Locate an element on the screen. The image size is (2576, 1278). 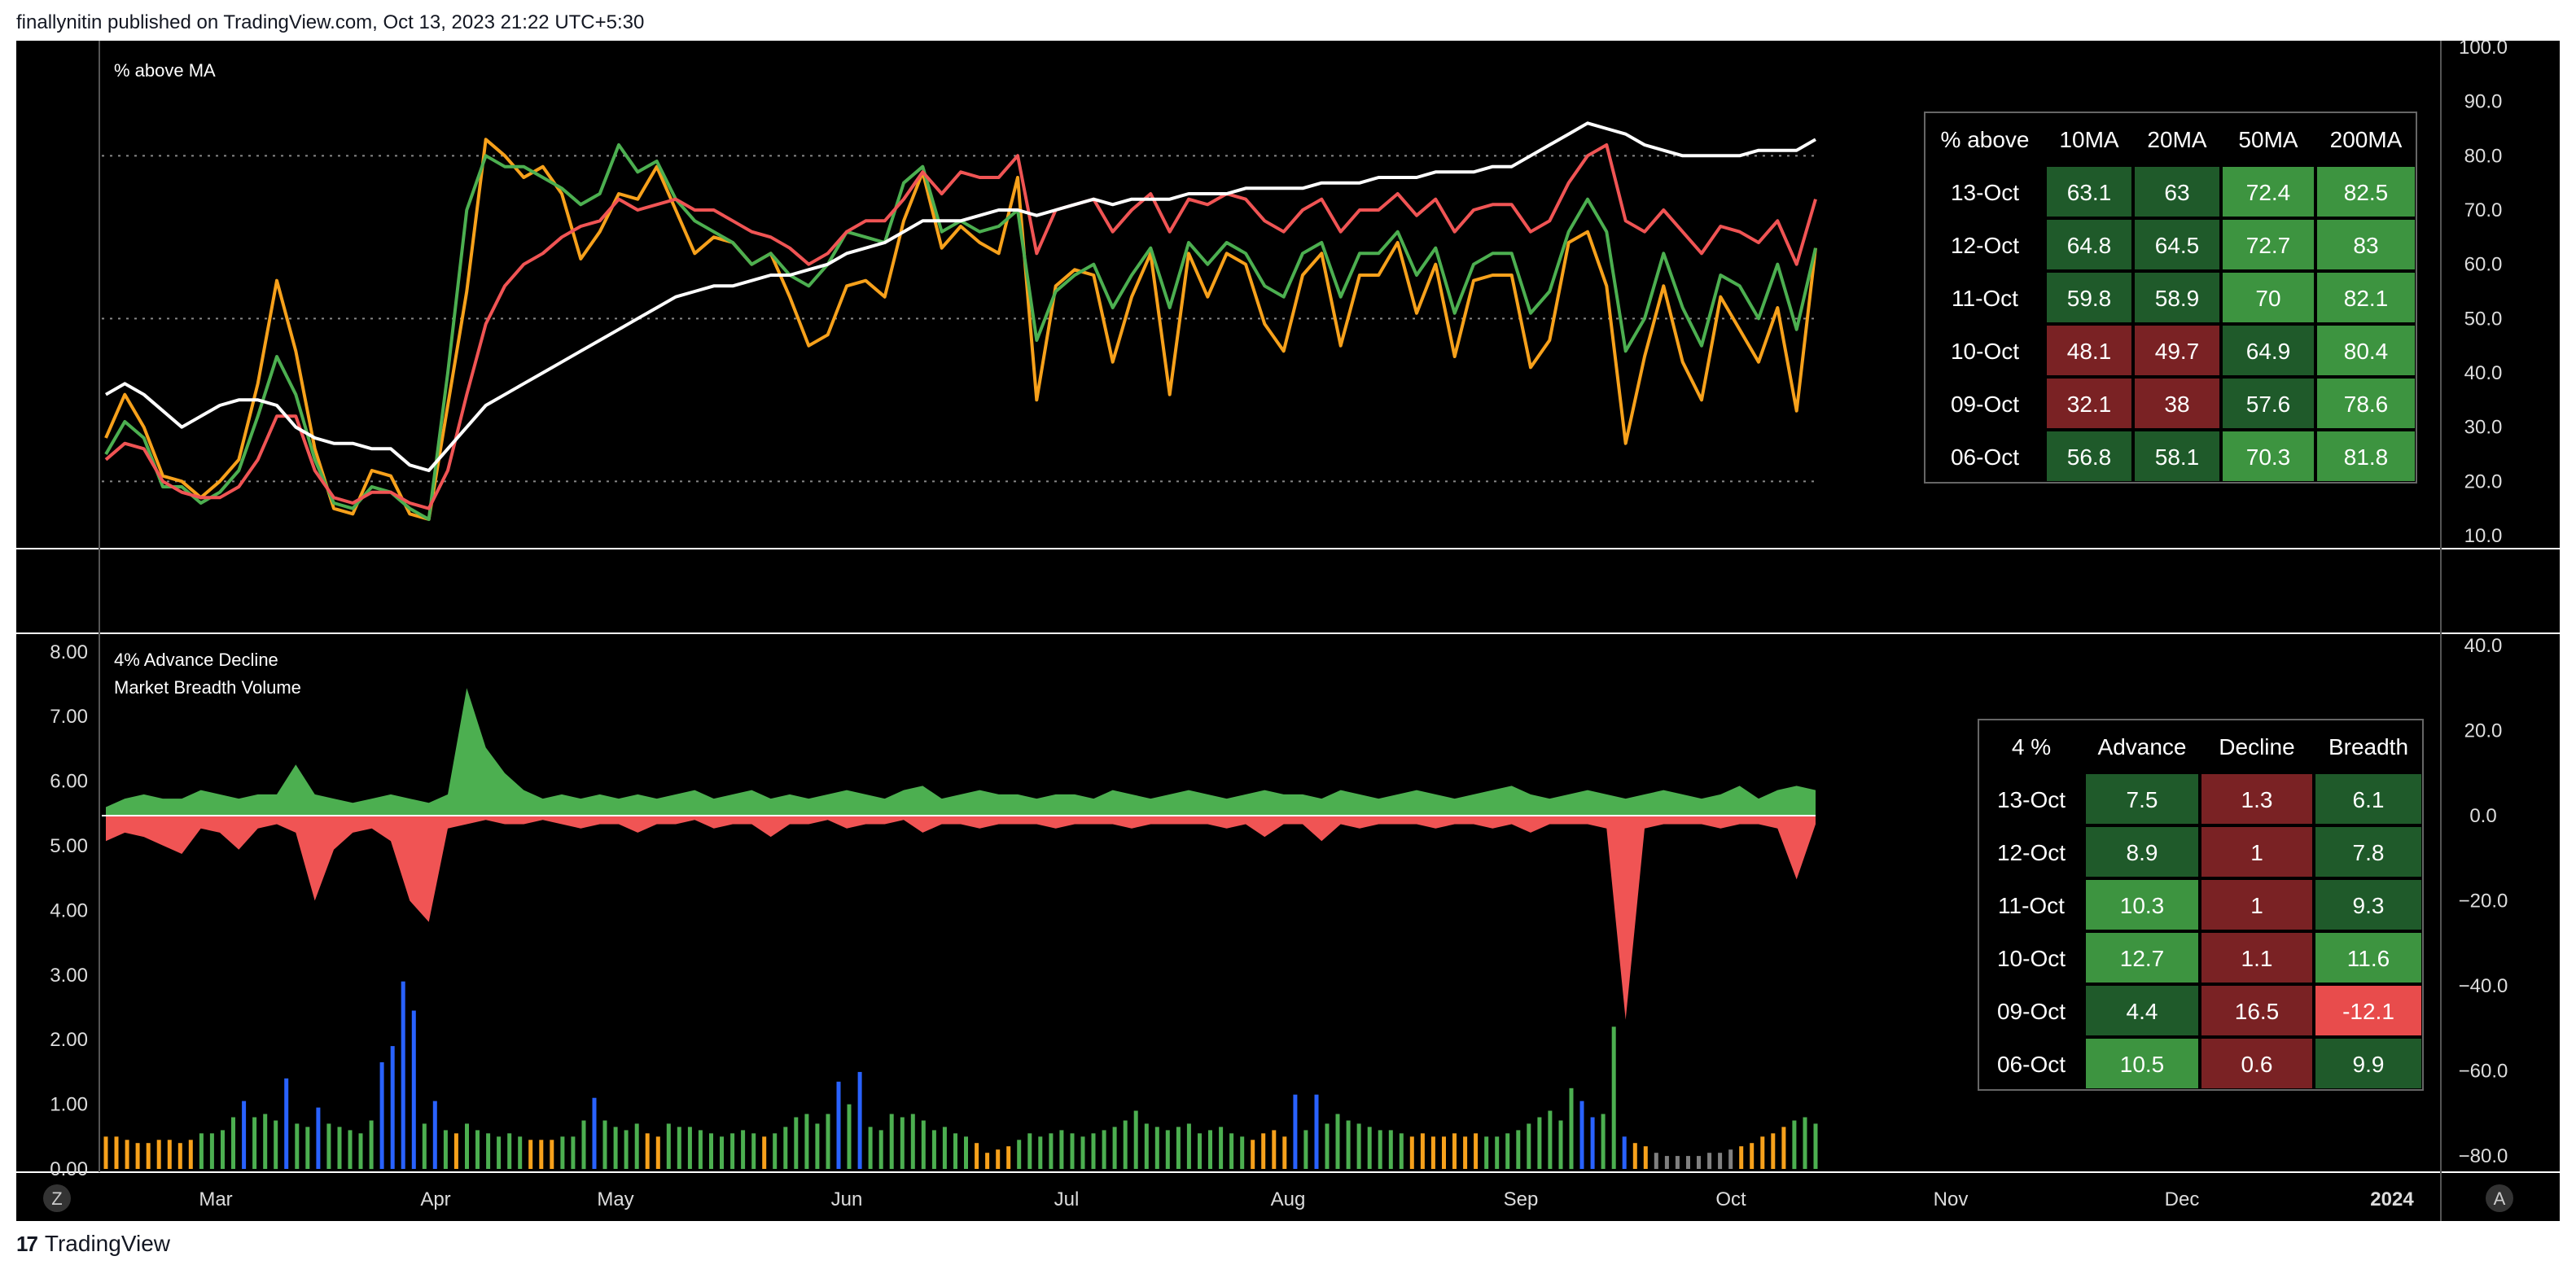
y-tick-label: 20.0 is located at coordinates (2483, 481).